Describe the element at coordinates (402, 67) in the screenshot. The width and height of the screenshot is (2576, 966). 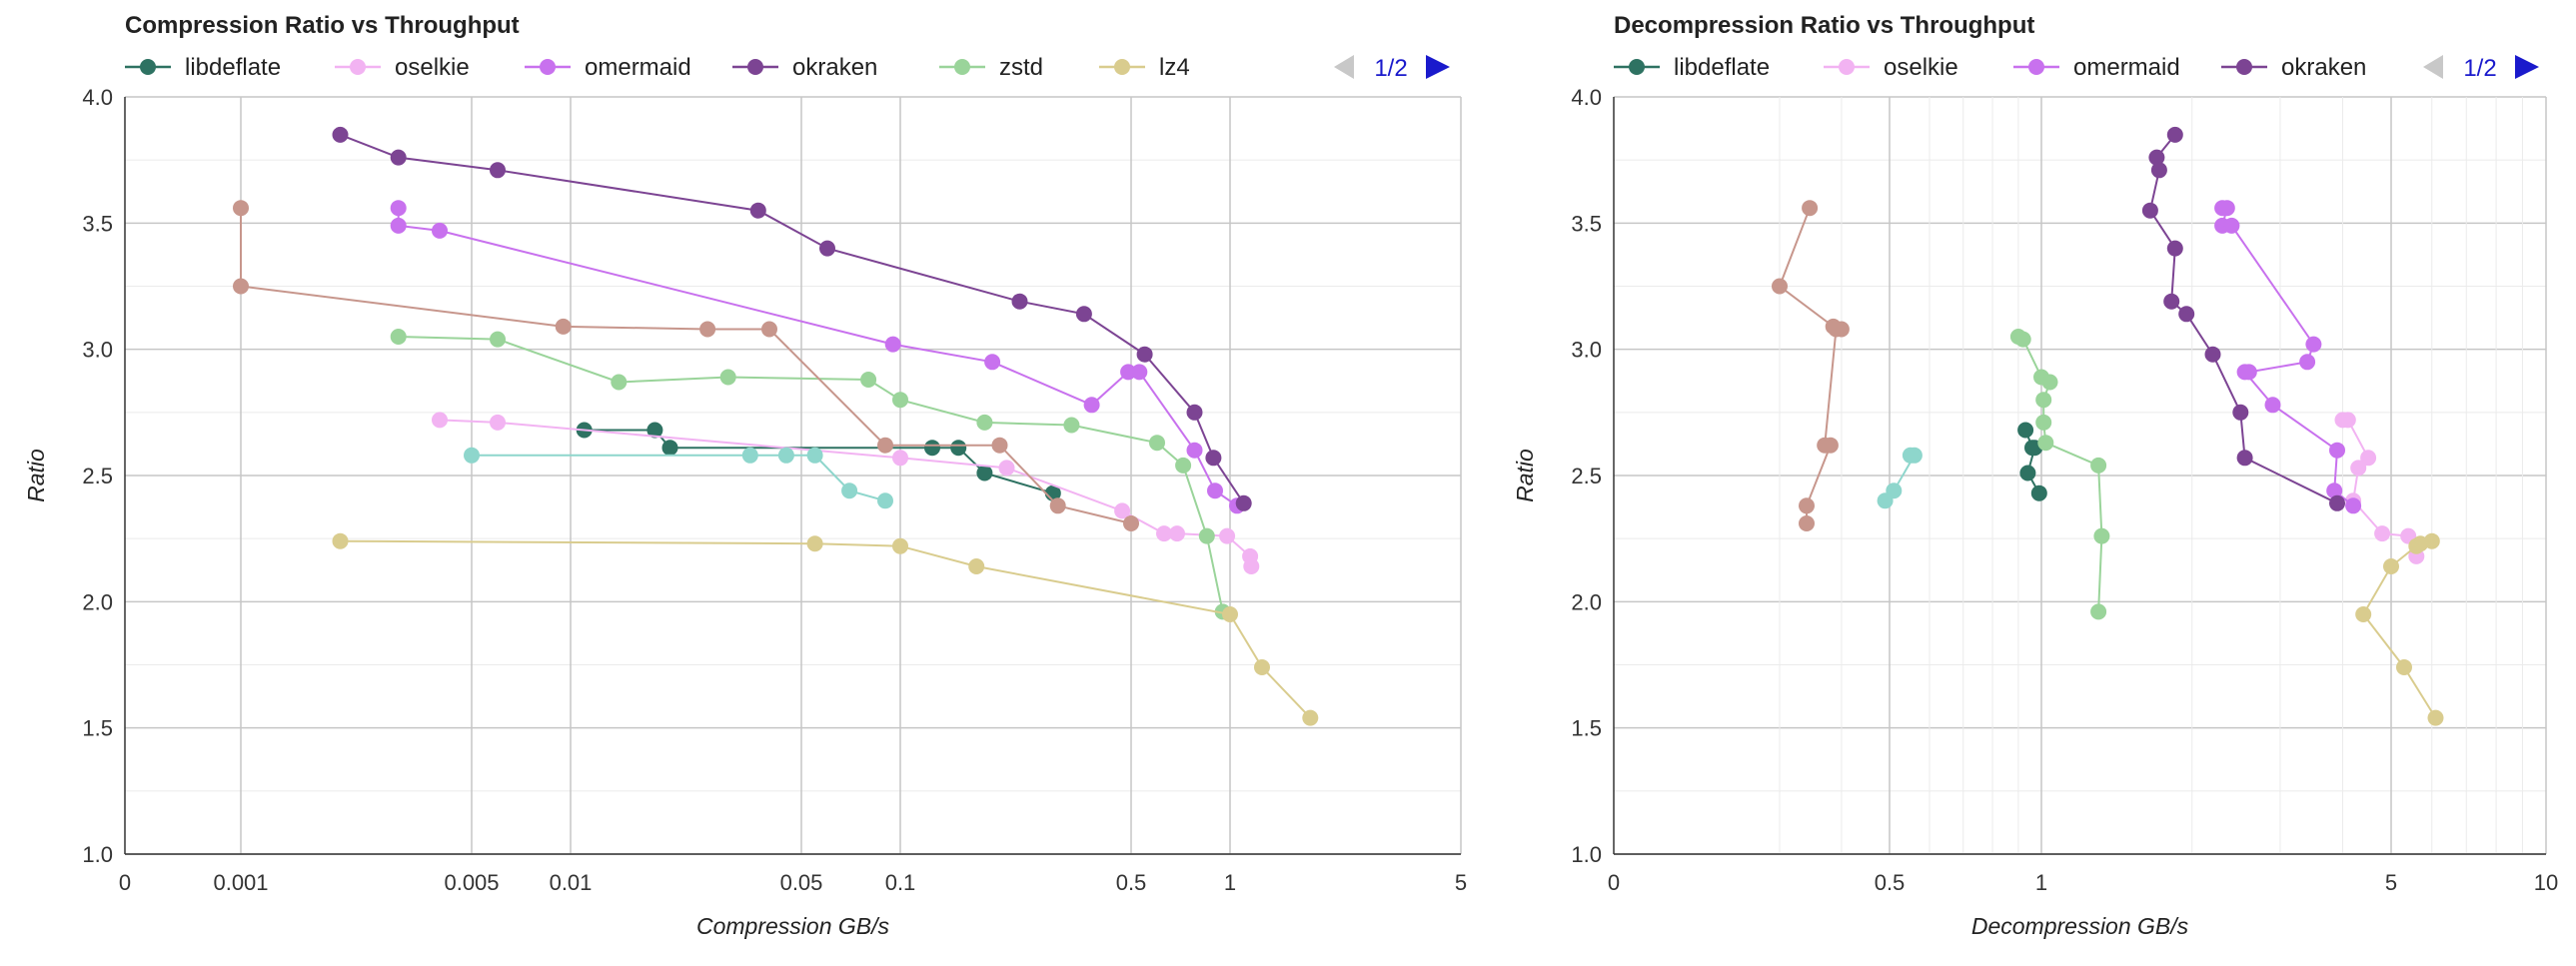
I see `legend-item-oselkie: oselkie` at that location.